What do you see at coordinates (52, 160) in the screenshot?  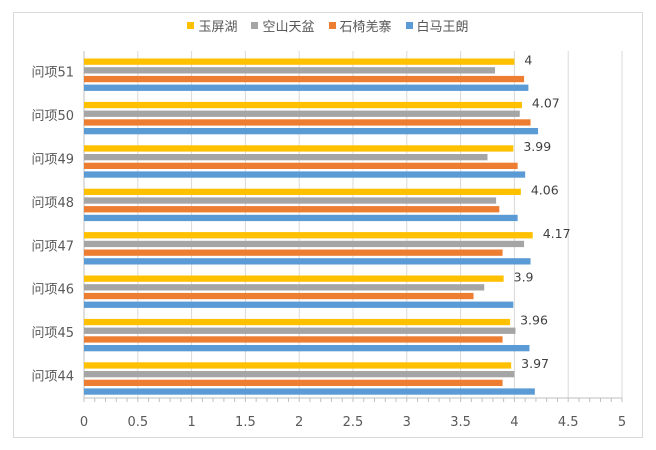 I see `category-label: 问项49` at bounding box center [52, 160].